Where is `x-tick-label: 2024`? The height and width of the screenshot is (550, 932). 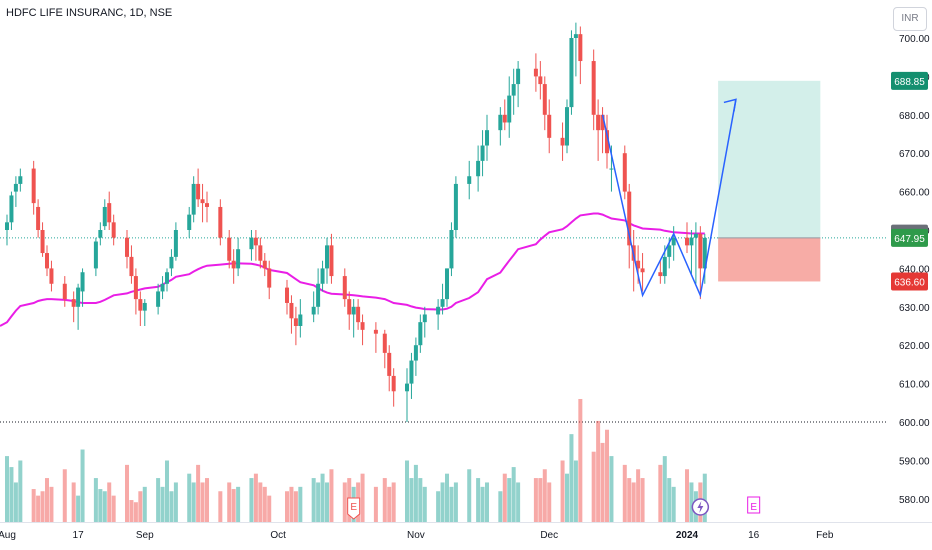 x-tick-label: 2024 is located at coordinates (687, 535).